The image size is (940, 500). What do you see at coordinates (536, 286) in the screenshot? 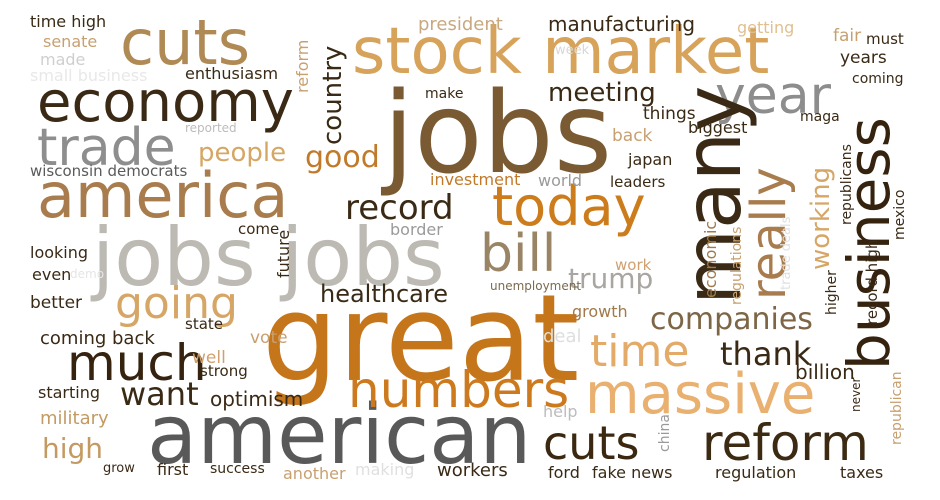
I see `word: unemployment` at bounding box center [536, 286].